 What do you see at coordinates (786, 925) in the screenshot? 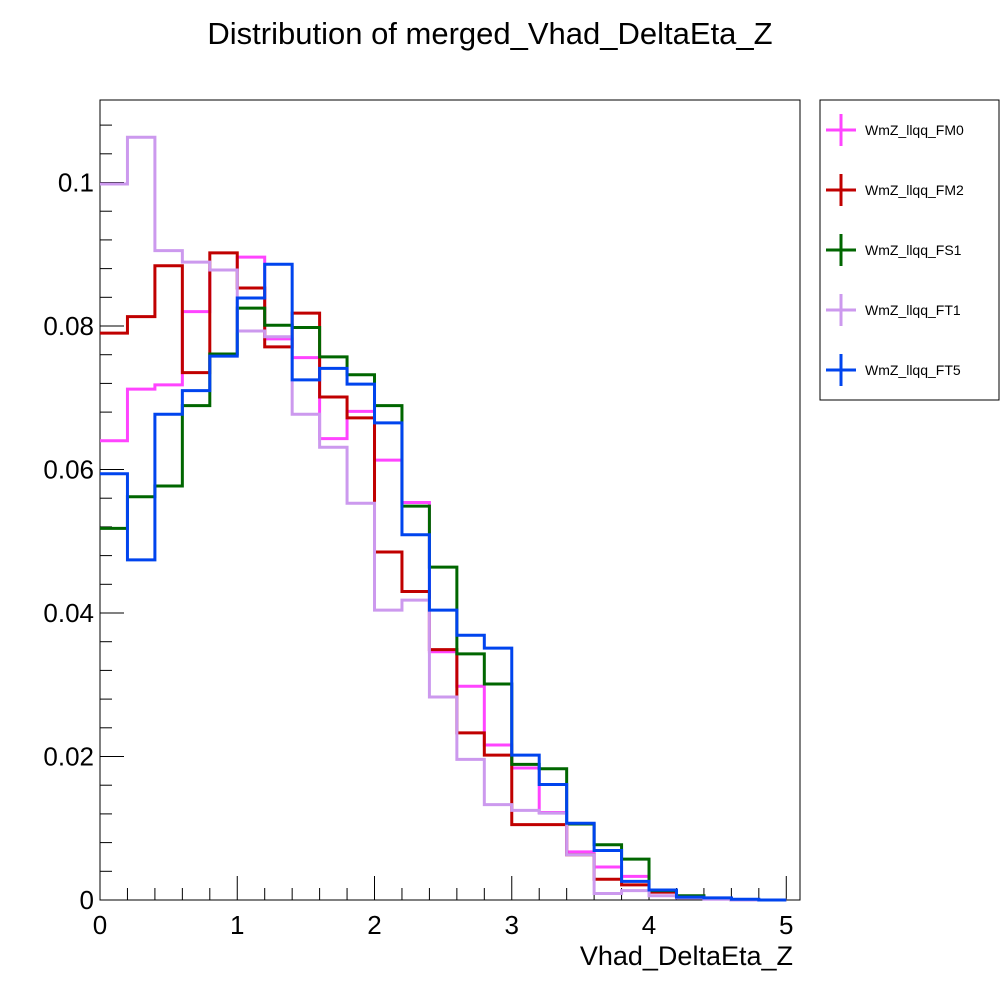
I see `x-tick-label: 5` at bounding box center [786, 925].